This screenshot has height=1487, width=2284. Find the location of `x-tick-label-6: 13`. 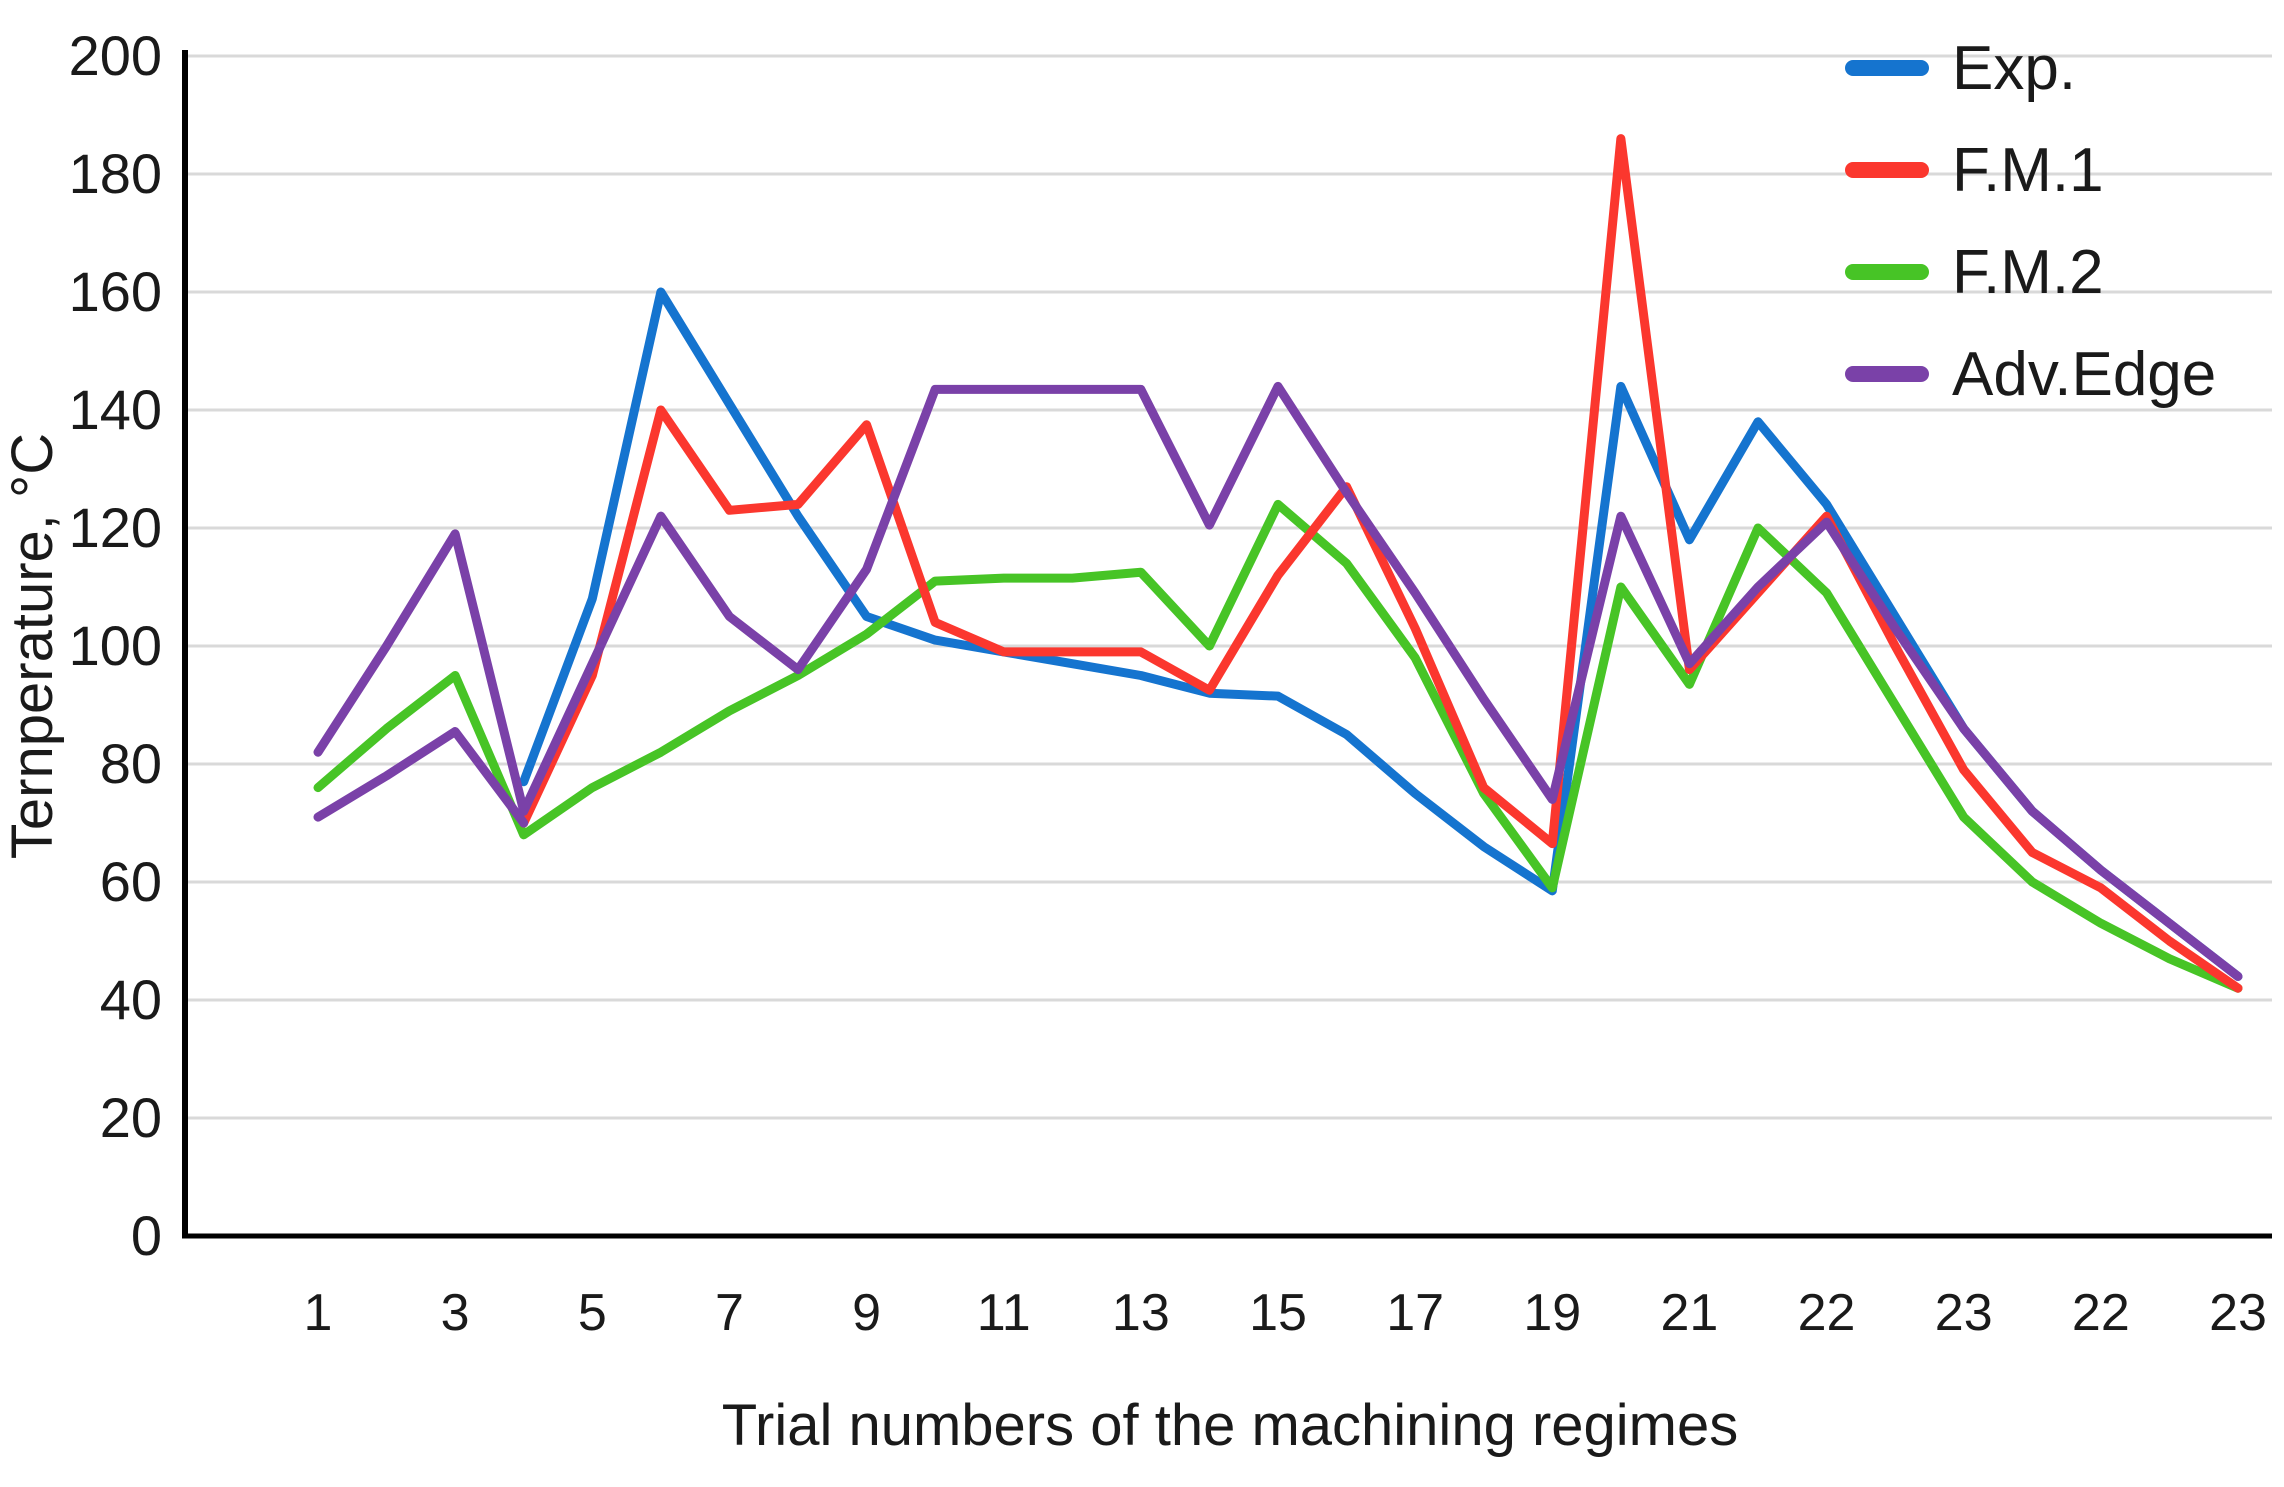

x-tick-label-6: 13 is located at coordinates (1141, 1313).